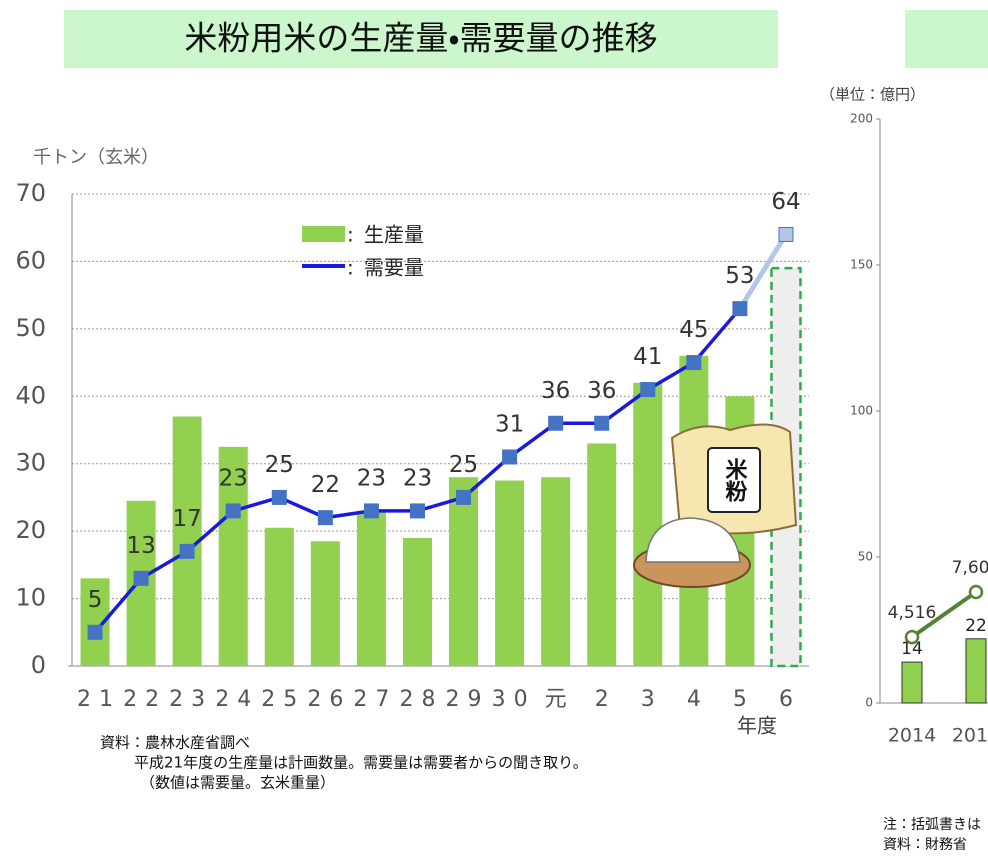  Describe the element at coordinates (394, 235) in the screenshot. I see `legend-label: 生産量` at that location.